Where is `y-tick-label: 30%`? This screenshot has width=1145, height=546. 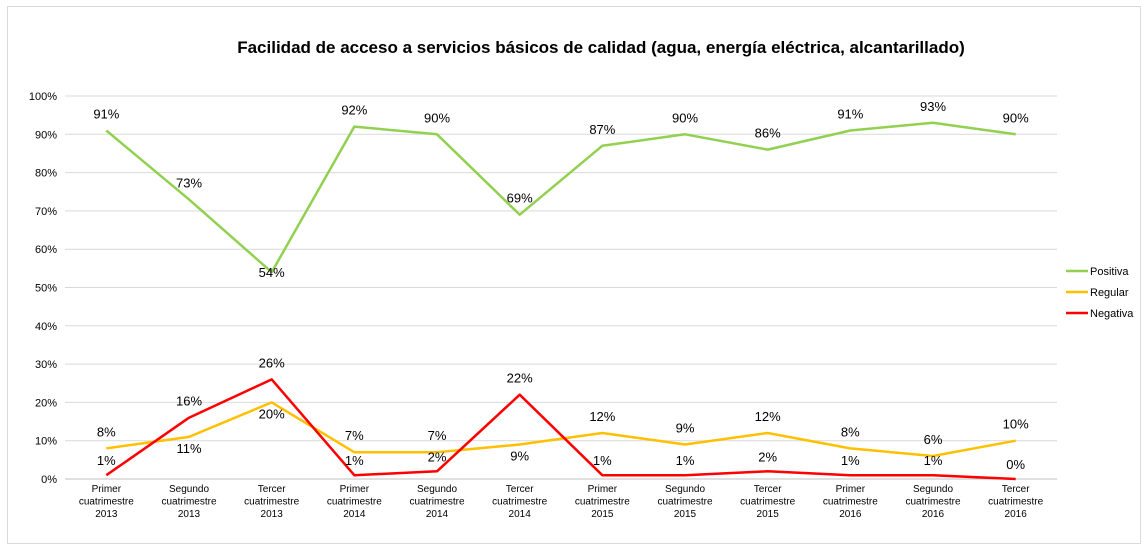 y-tick-label: 30% is located at coordinates (46, 365).